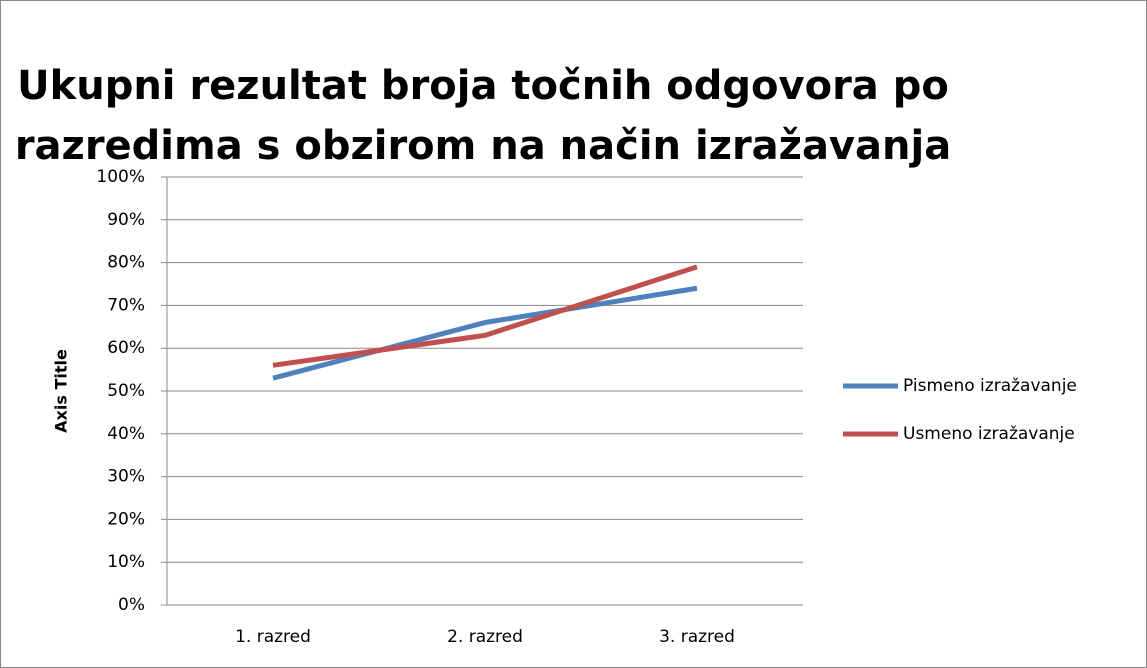 The height and width of the screenshot is (668, 1147). Describe the element at coordinates (126, 305) in the screenshot. I see `y-tick-label: 70%` at that location.